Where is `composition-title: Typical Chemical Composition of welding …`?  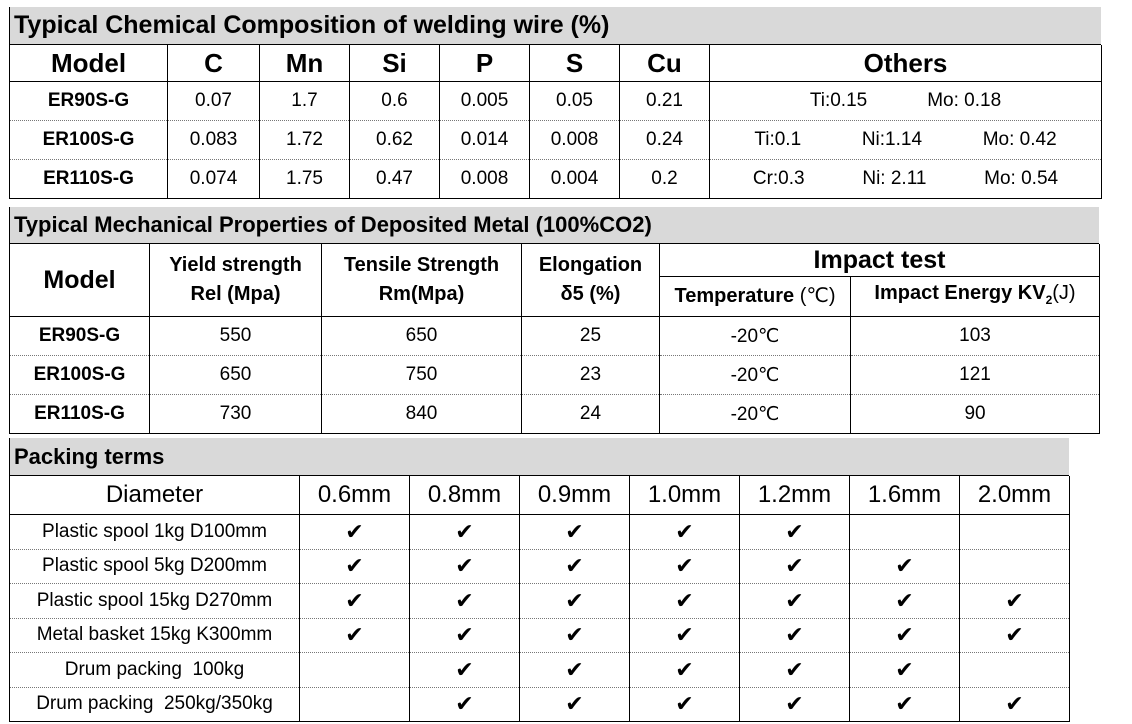
composition-title: Typical Chemical Composition of welding … is located at coordinates (555, 26).